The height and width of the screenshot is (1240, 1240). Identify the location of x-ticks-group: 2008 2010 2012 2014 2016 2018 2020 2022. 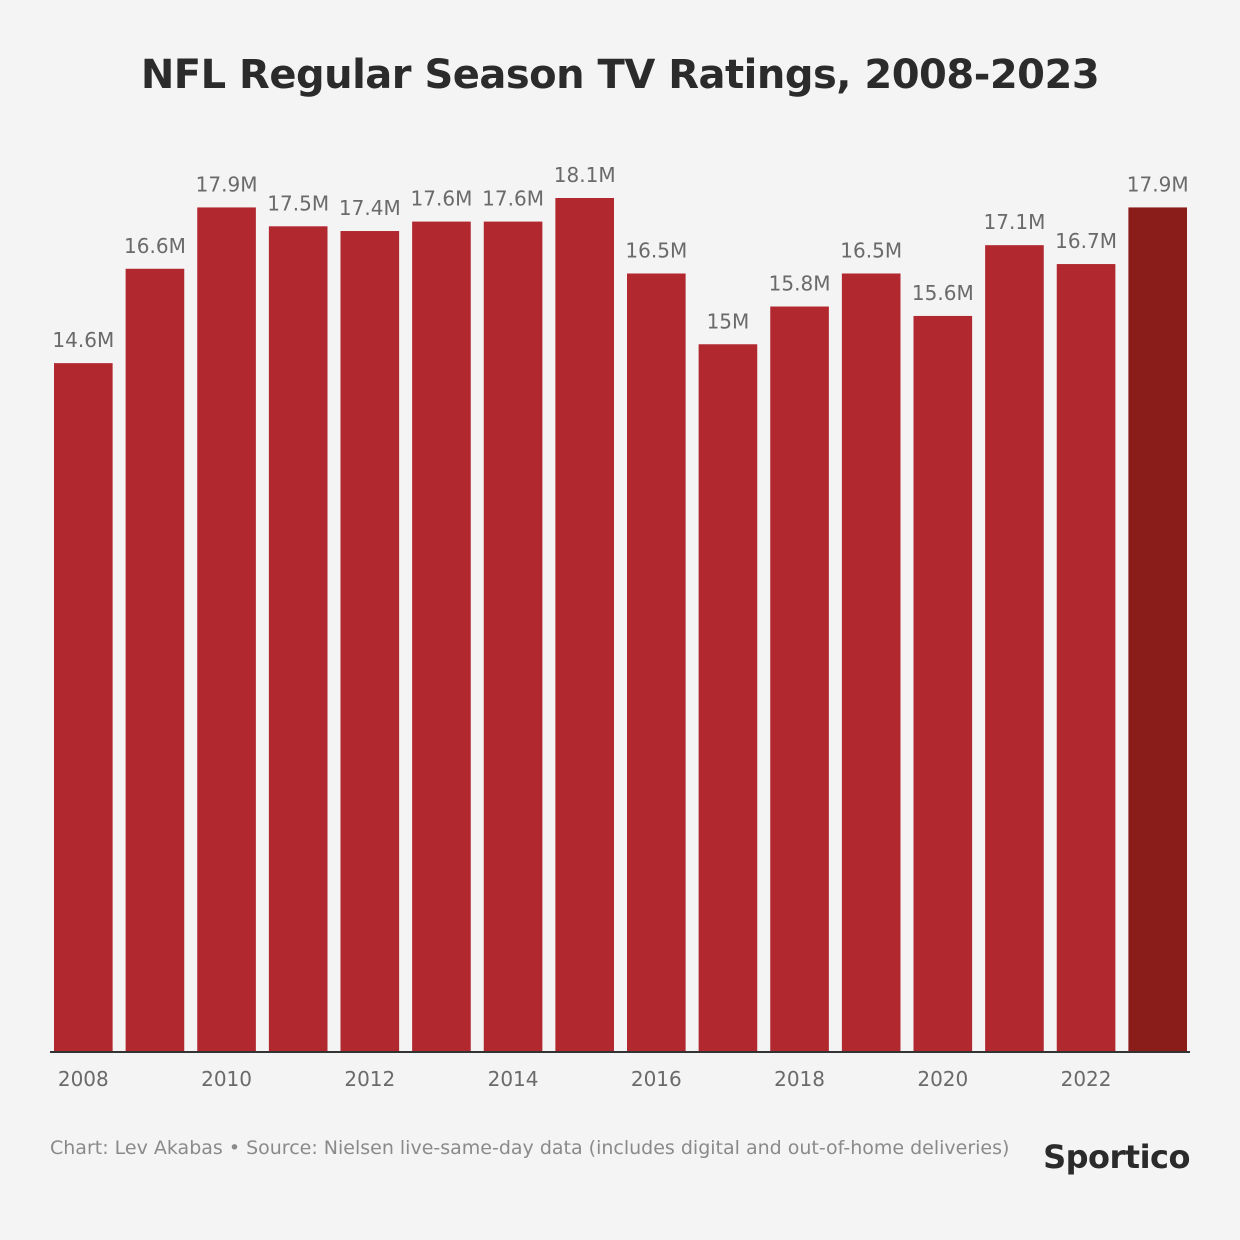
(585, 1079).